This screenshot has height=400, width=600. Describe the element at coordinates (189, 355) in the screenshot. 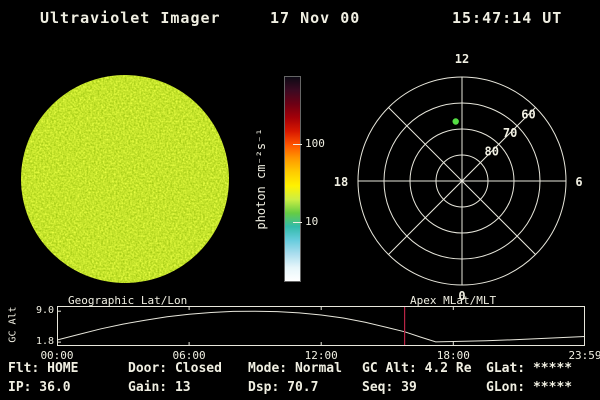

I see `time-tick-label: 06:00` at that location.